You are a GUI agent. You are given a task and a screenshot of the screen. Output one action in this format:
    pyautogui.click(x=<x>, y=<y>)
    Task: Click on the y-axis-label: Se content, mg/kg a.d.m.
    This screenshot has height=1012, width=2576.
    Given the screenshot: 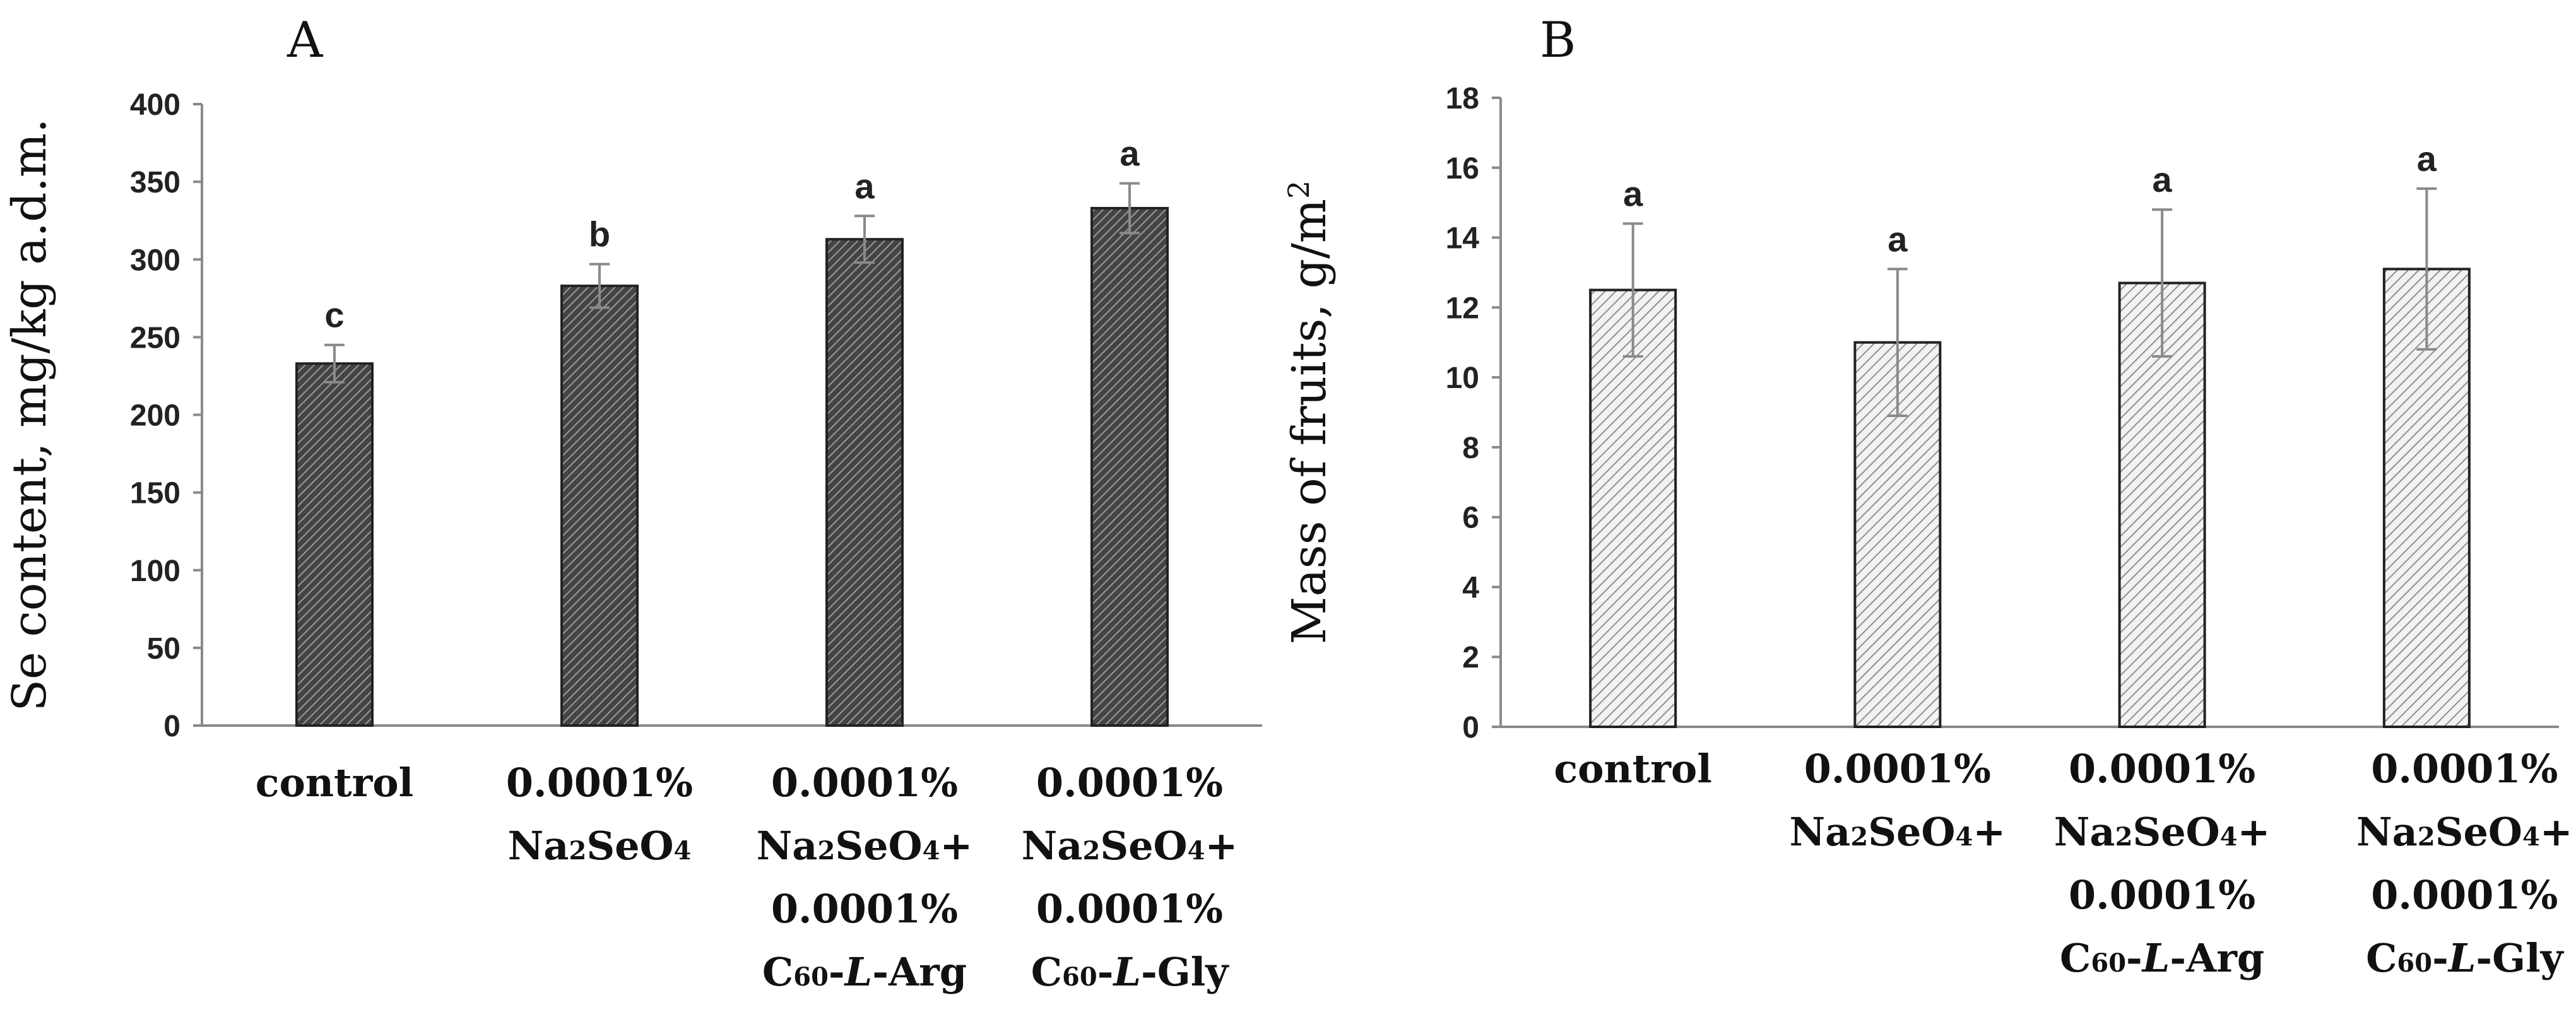 What is the action you would take?
    pyautogui.click(x=30, y=414)
    